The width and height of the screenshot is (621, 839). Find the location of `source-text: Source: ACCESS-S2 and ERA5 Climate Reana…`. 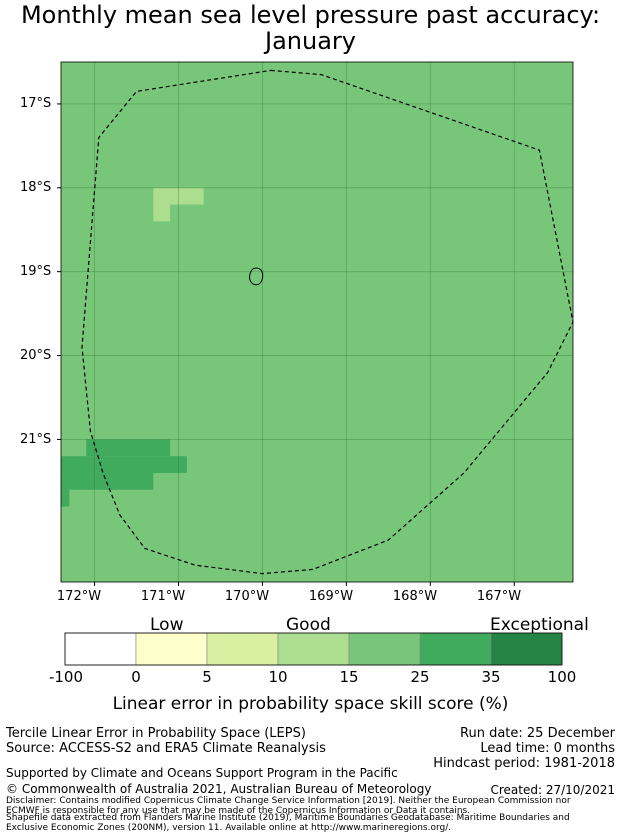

source-text: Source: ACCESS-S2 and ERA5 Climate Reana… is located at coordinates (166, 748).